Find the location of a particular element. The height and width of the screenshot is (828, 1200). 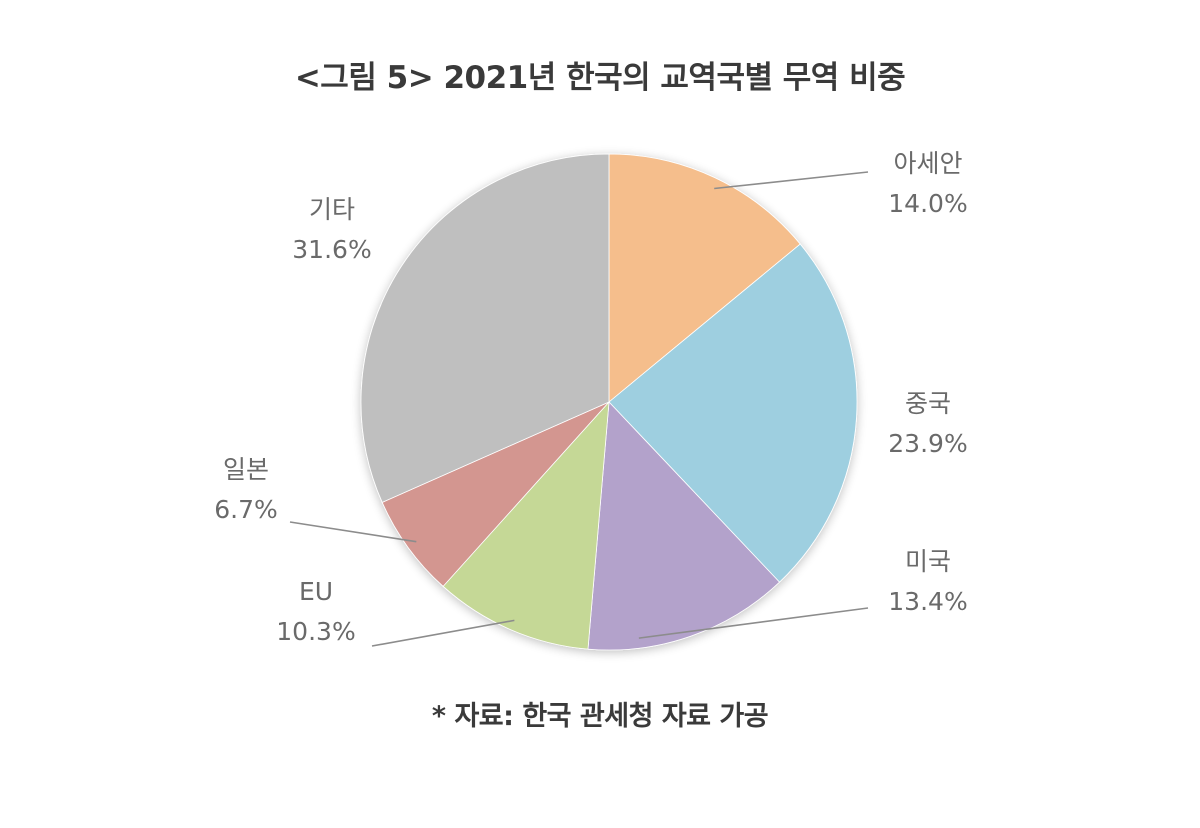

slice-category-label-3: 미국 is located at coordinates (928, 561).